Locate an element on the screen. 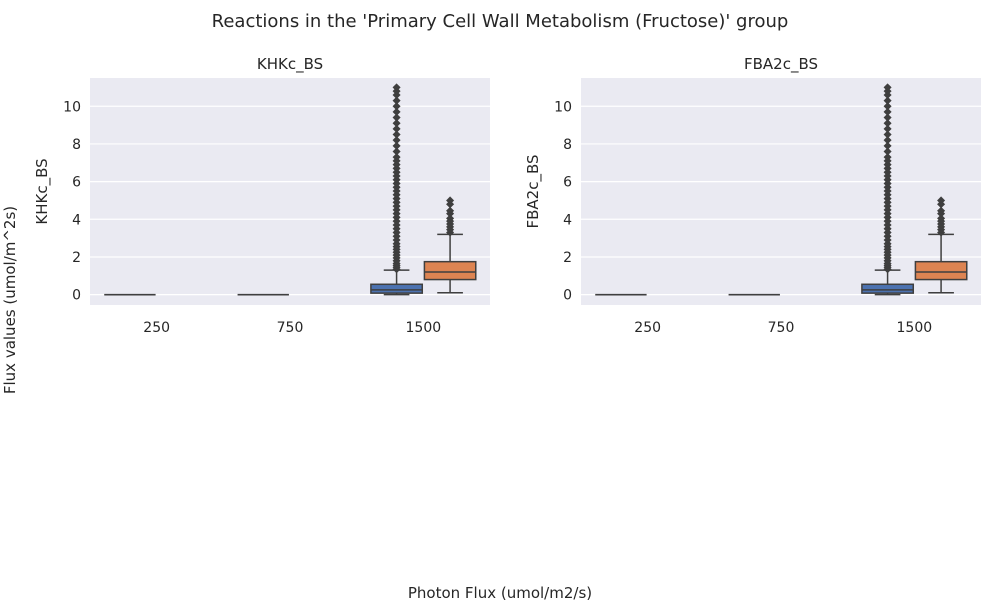 The height and width of the screenshot is (604, 1000). figure-x-label: Photon Flux (umol/m2/s) is located at coordinates (500, 592).